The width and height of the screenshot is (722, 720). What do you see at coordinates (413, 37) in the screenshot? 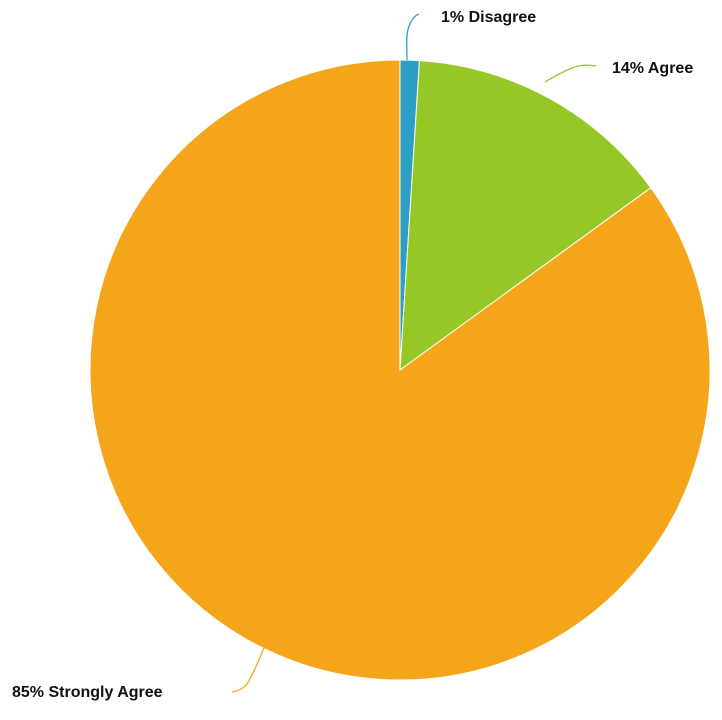
I see `leader-line-disagree` at bounding box center [413, 37].